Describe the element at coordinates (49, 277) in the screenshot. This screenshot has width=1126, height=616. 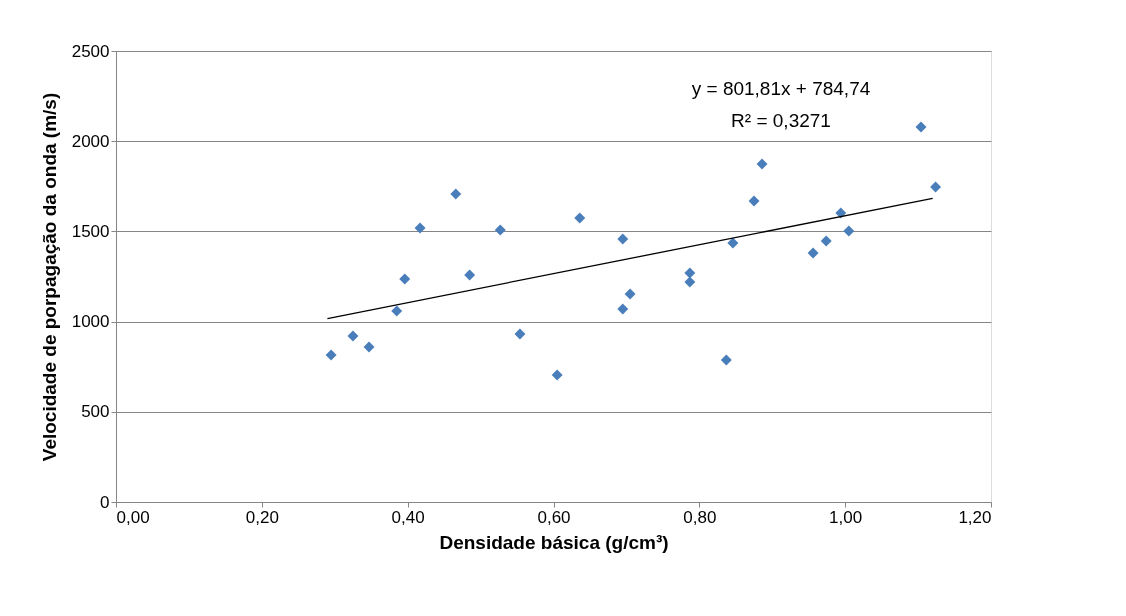
I see `y-axis-title: Velocidade de porpagação da onda (m/s)` at that location.